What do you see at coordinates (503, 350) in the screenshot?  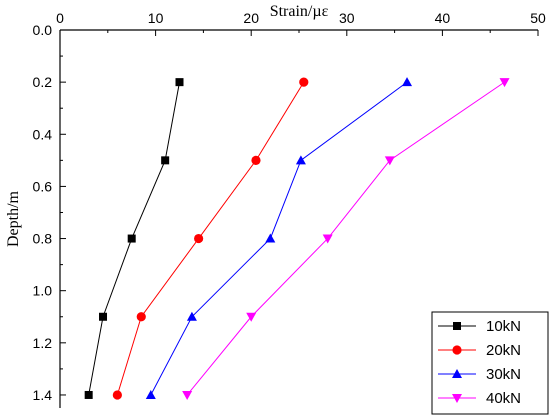 I see `legend-label: 20kN` at bounding box center [503, 350].